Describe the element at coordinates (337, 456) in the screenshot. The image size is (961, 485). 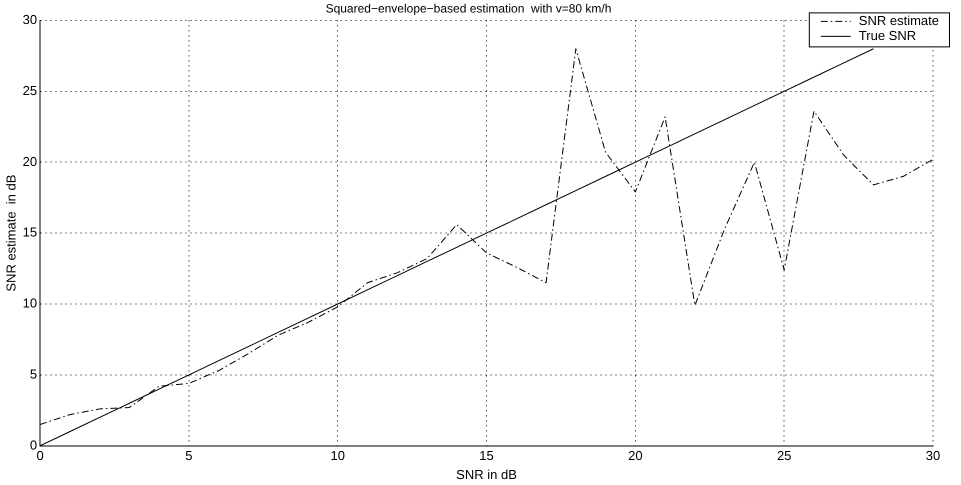
I see `x-tick-label: 10` at that location.